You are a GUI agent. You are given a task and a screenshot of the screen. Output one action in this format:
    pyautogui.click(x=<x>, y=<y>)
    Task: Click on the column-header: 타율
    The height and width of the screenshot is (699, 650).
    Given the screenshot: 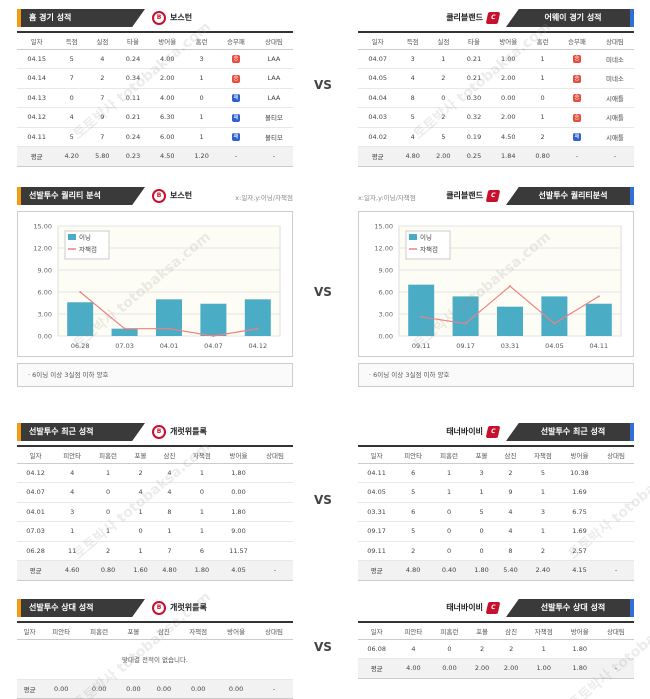 What is the action you would take?
    pyautogui.click(x=133, y=40)
    